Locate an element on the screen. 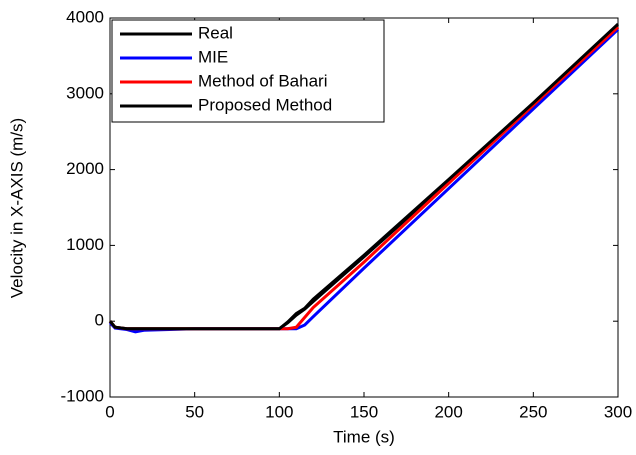 Image resolution: width=636 pixels, height=455 pixels. x-tick-label: 200 is located at coordinates (448, 411).